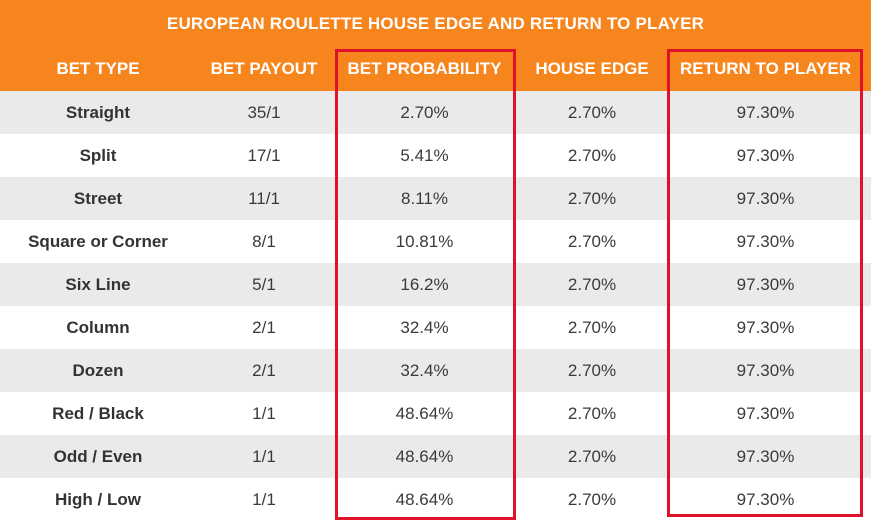 The image size is (871, 521). What do you see at coordinates (98, 198) in the screenshot?
I see `cell-bet-type: Street` at bounding box center [98, 198].